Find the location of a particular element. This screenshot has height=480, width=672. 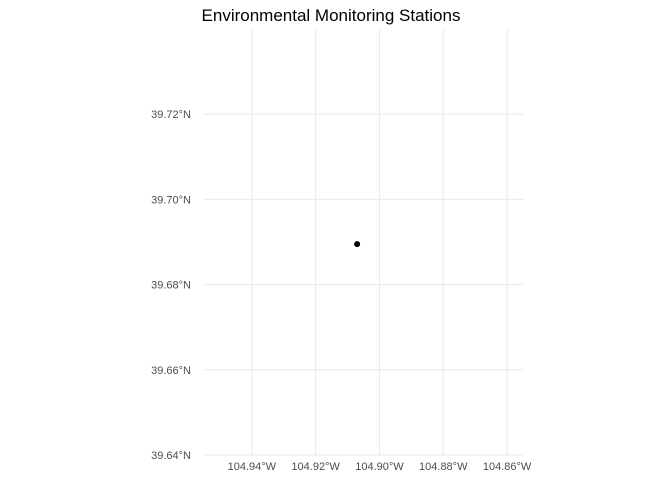

chart-title: Environmental Monitoring Stations is located at coordinates (331, 15).